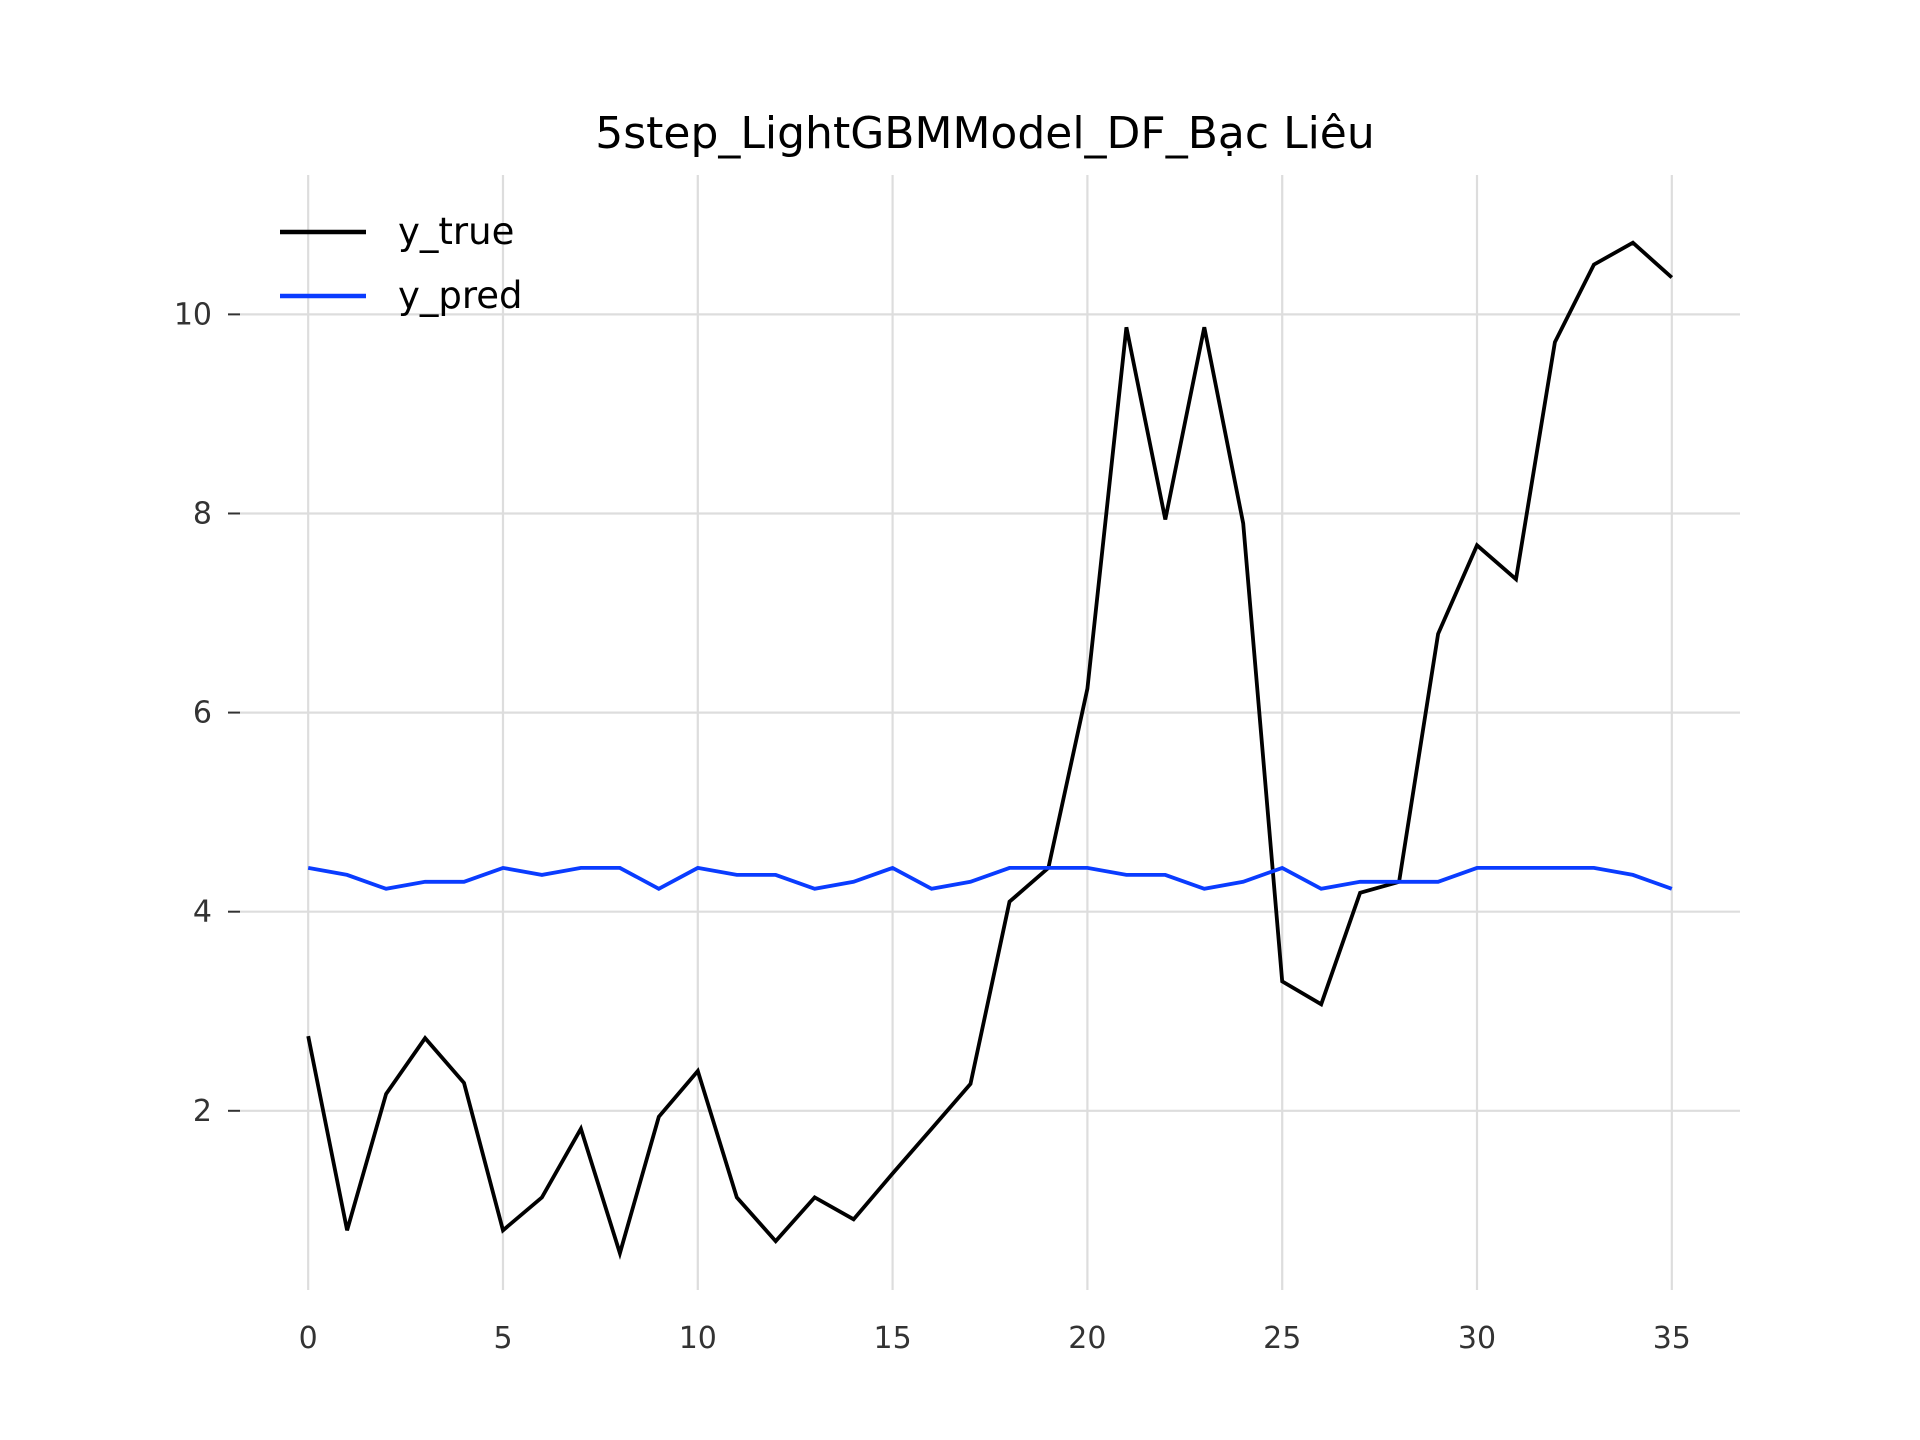  Describe the element at coordinates (202, 912) in the screenshot. I see `y-tick-label: 4` at that location.